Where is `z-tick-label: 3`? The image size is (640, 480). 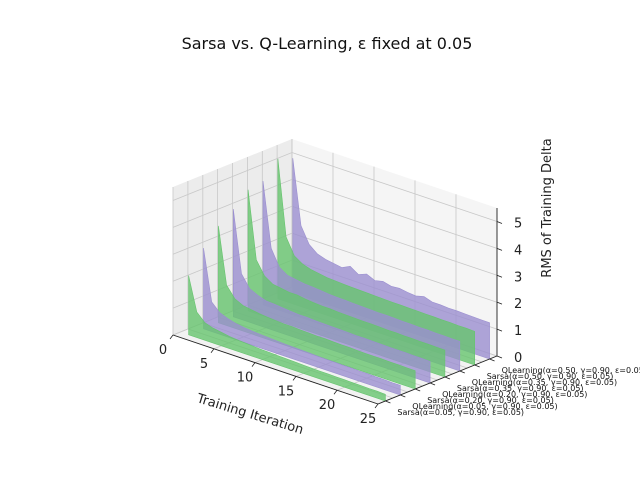 z-tick-label: 3 is located at coordinates (518, 277).